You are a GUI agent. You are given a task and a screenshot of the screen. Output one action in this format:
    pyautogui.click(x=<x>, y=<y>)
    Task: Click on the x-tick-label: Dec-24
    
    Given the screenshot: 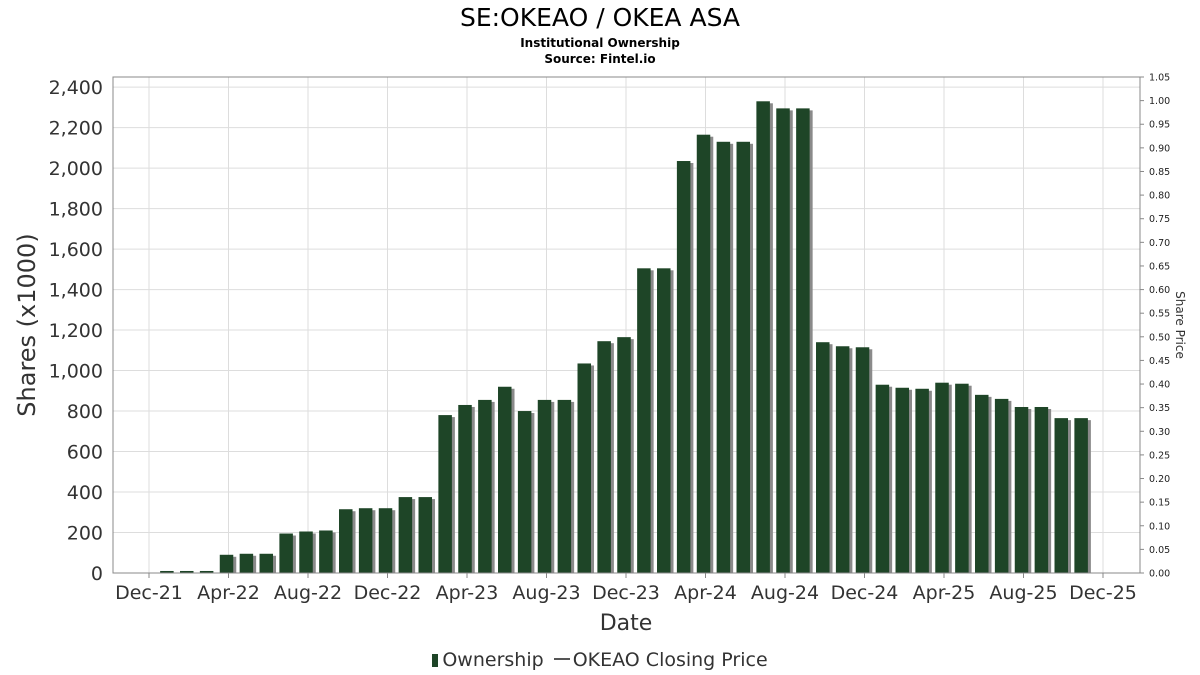 What is the action you would take?
    pyautogui.click(x=865, y=593)
    